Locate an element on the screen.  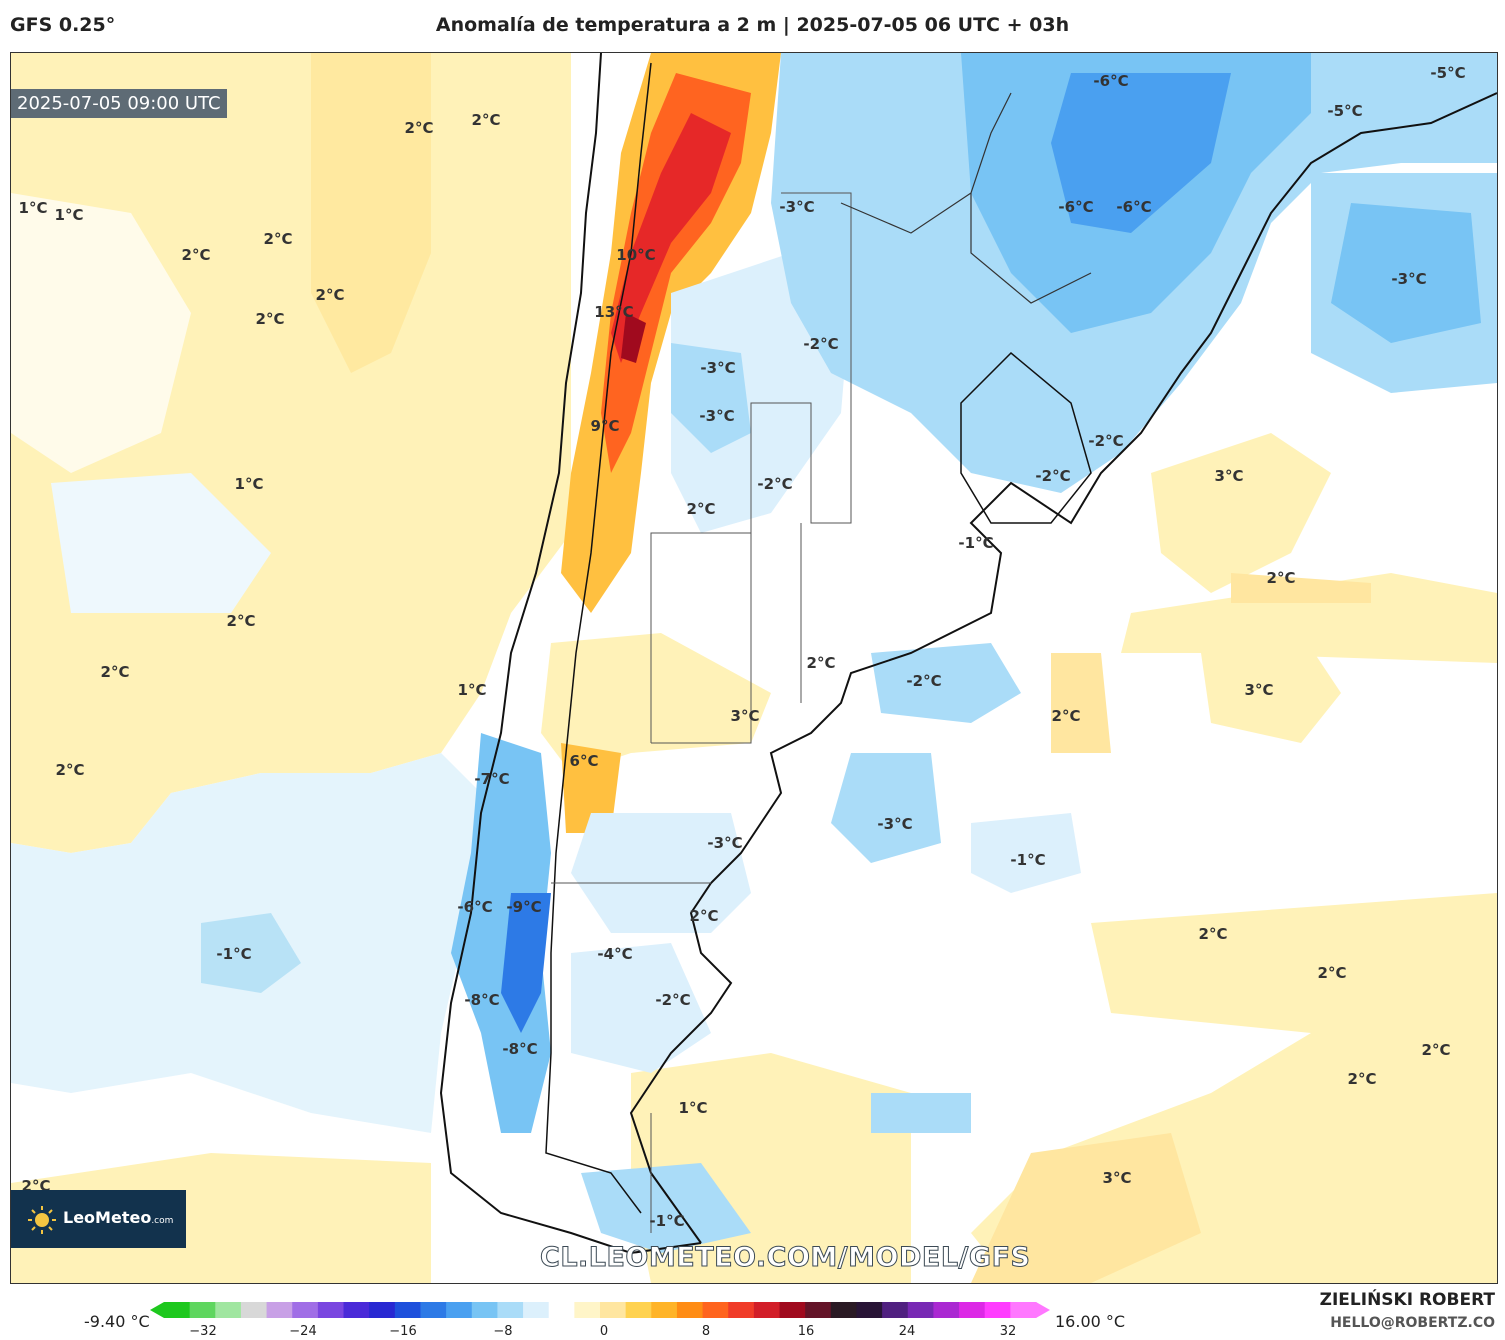
colorbar-ticks: −32 −24 −16 −8 0 8 16 24 32 is located at coordinates (752, 1332).